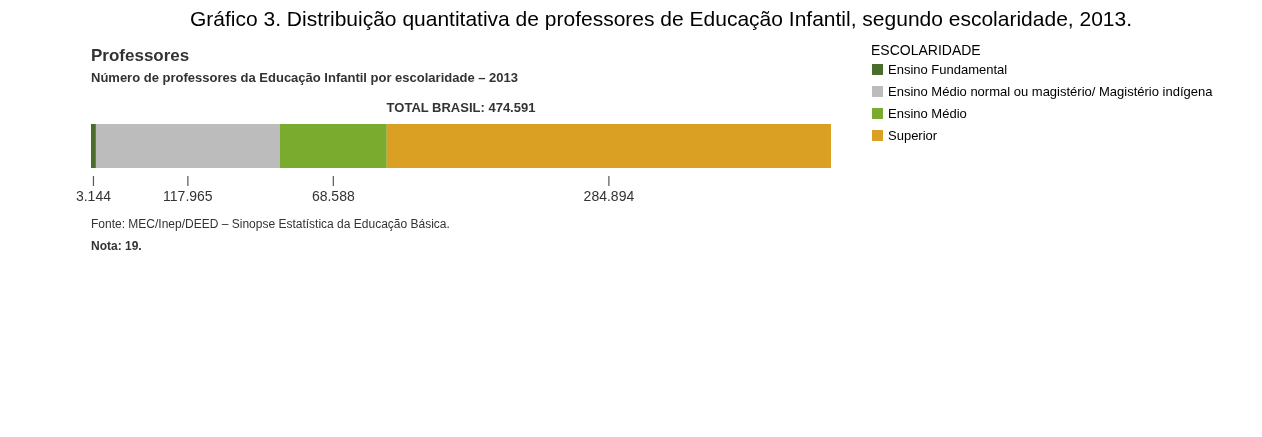 The height and width of the screenshot is (437, 1262). I want to click on text: TOTAL BRASIL: 474.591, so click(461, 107).